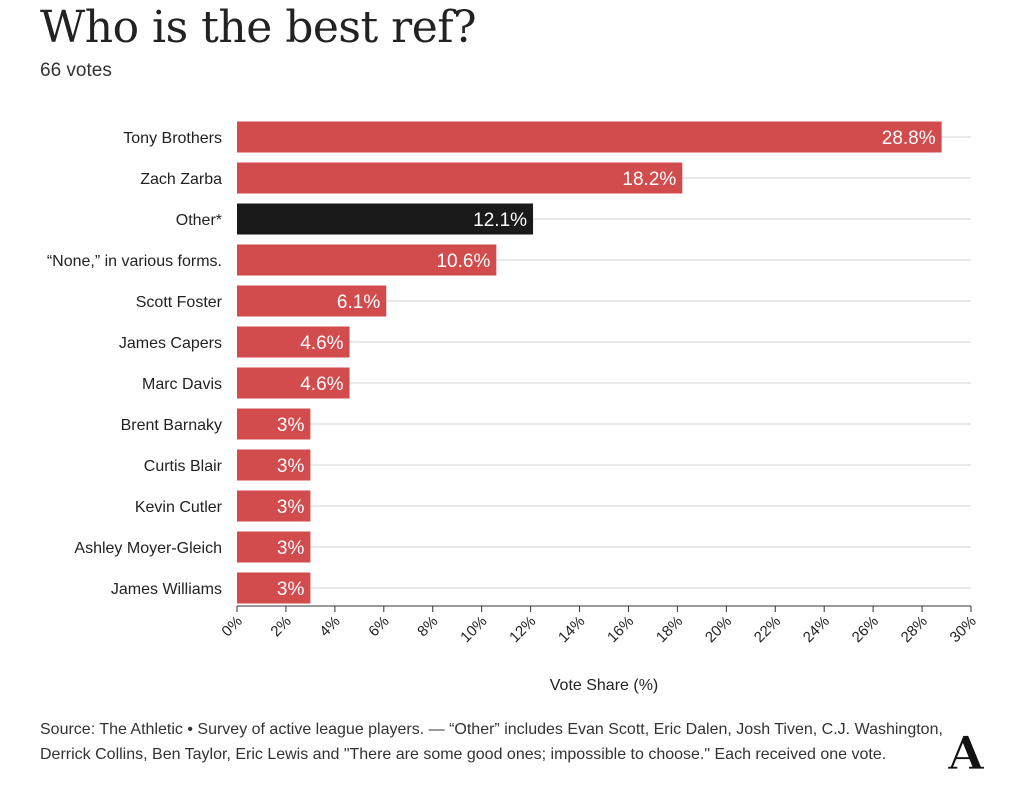 This screenshot has height=800, width=1015. I want to click on logo-letter: A, so click(966, 752).